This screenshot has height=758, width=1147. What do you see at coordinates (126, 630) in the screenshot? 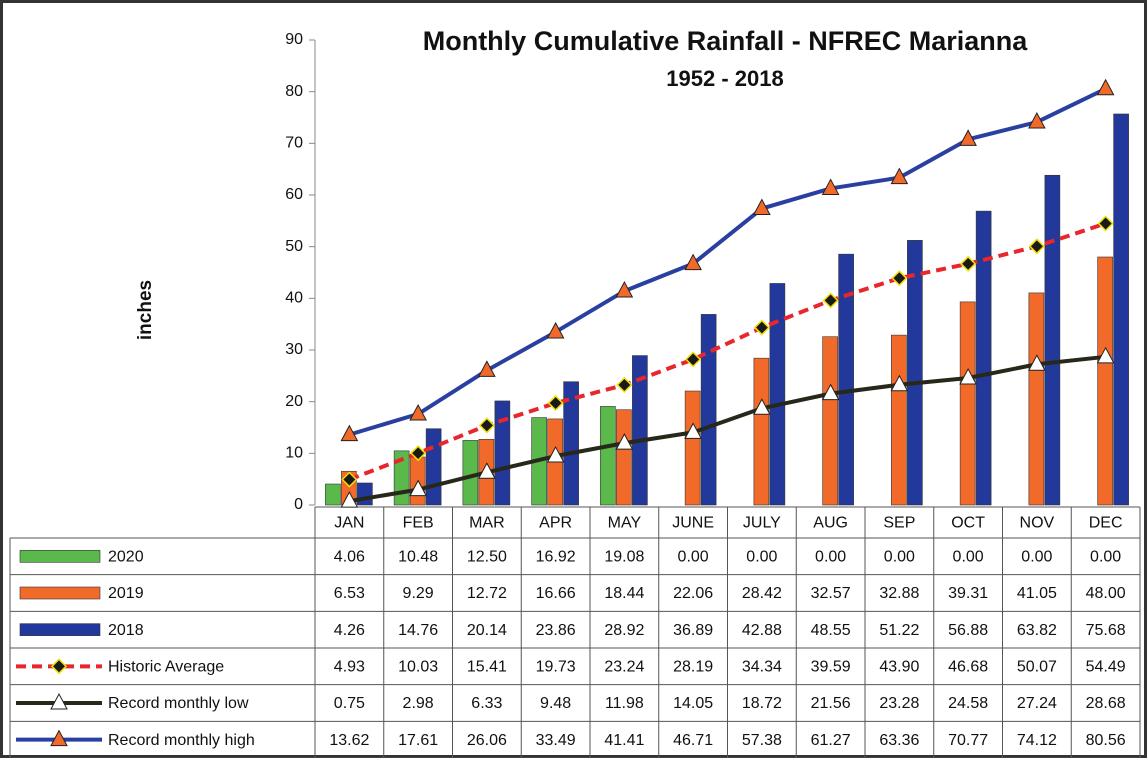
I see `legend-label: 2018` at bounding box center [126, 630].